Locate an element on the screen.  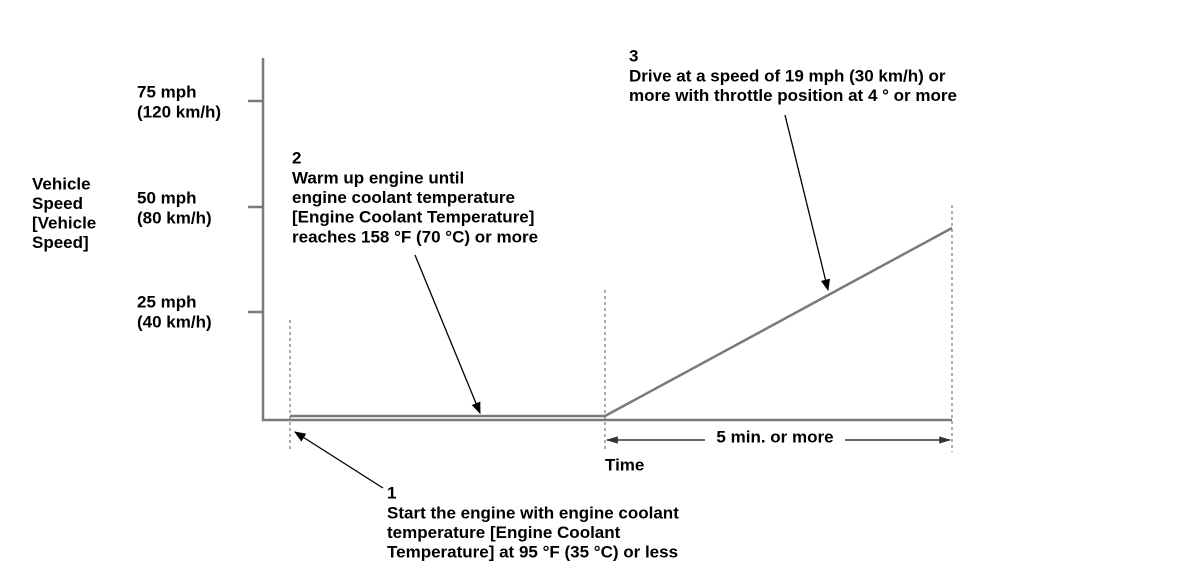
y-tick-label: (80 km/h) is located at coordinates (174, 217).